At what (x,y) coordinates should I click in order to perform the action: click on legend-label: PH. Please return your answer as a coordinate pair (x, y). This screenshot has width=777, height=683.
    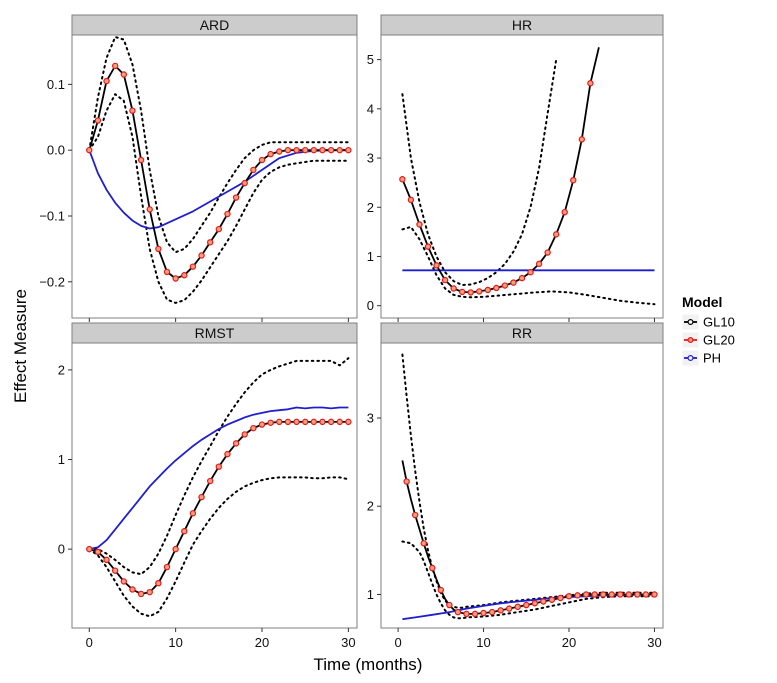
    Looking at the image, I should click on (712, 358).